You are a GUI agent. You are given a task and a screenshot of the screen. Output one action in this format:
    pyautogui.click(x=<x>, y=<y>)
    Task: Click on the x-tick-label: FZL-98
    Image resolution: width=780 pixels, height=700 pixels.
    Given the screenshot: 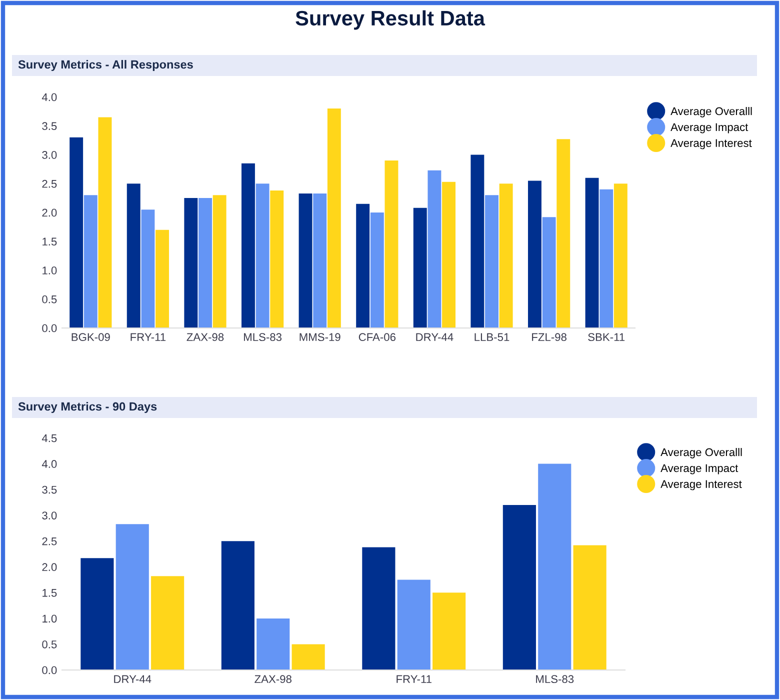 What is the action you would take?
    pyautogui.click(x=549, y=337)
    